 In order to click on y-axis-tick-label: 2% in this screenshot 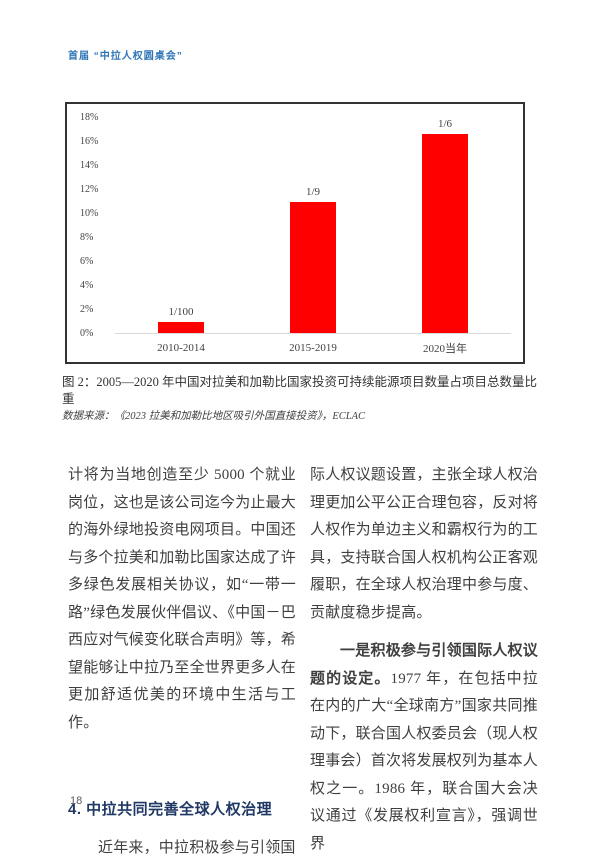, I will do `click(87, 309)`.